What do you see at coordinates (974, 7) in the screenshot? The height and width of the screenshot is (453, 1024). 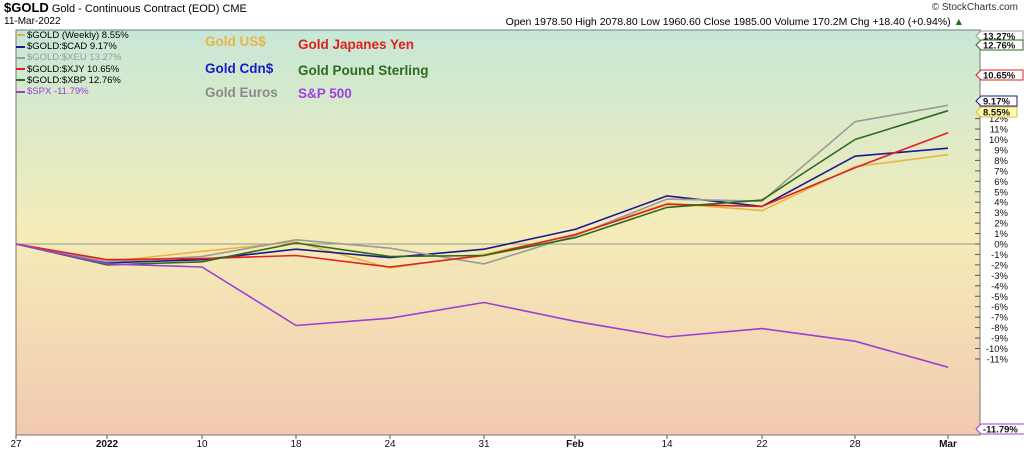 I see `brand-logo: © StockCharts.com` at bounding box center [974, 7].